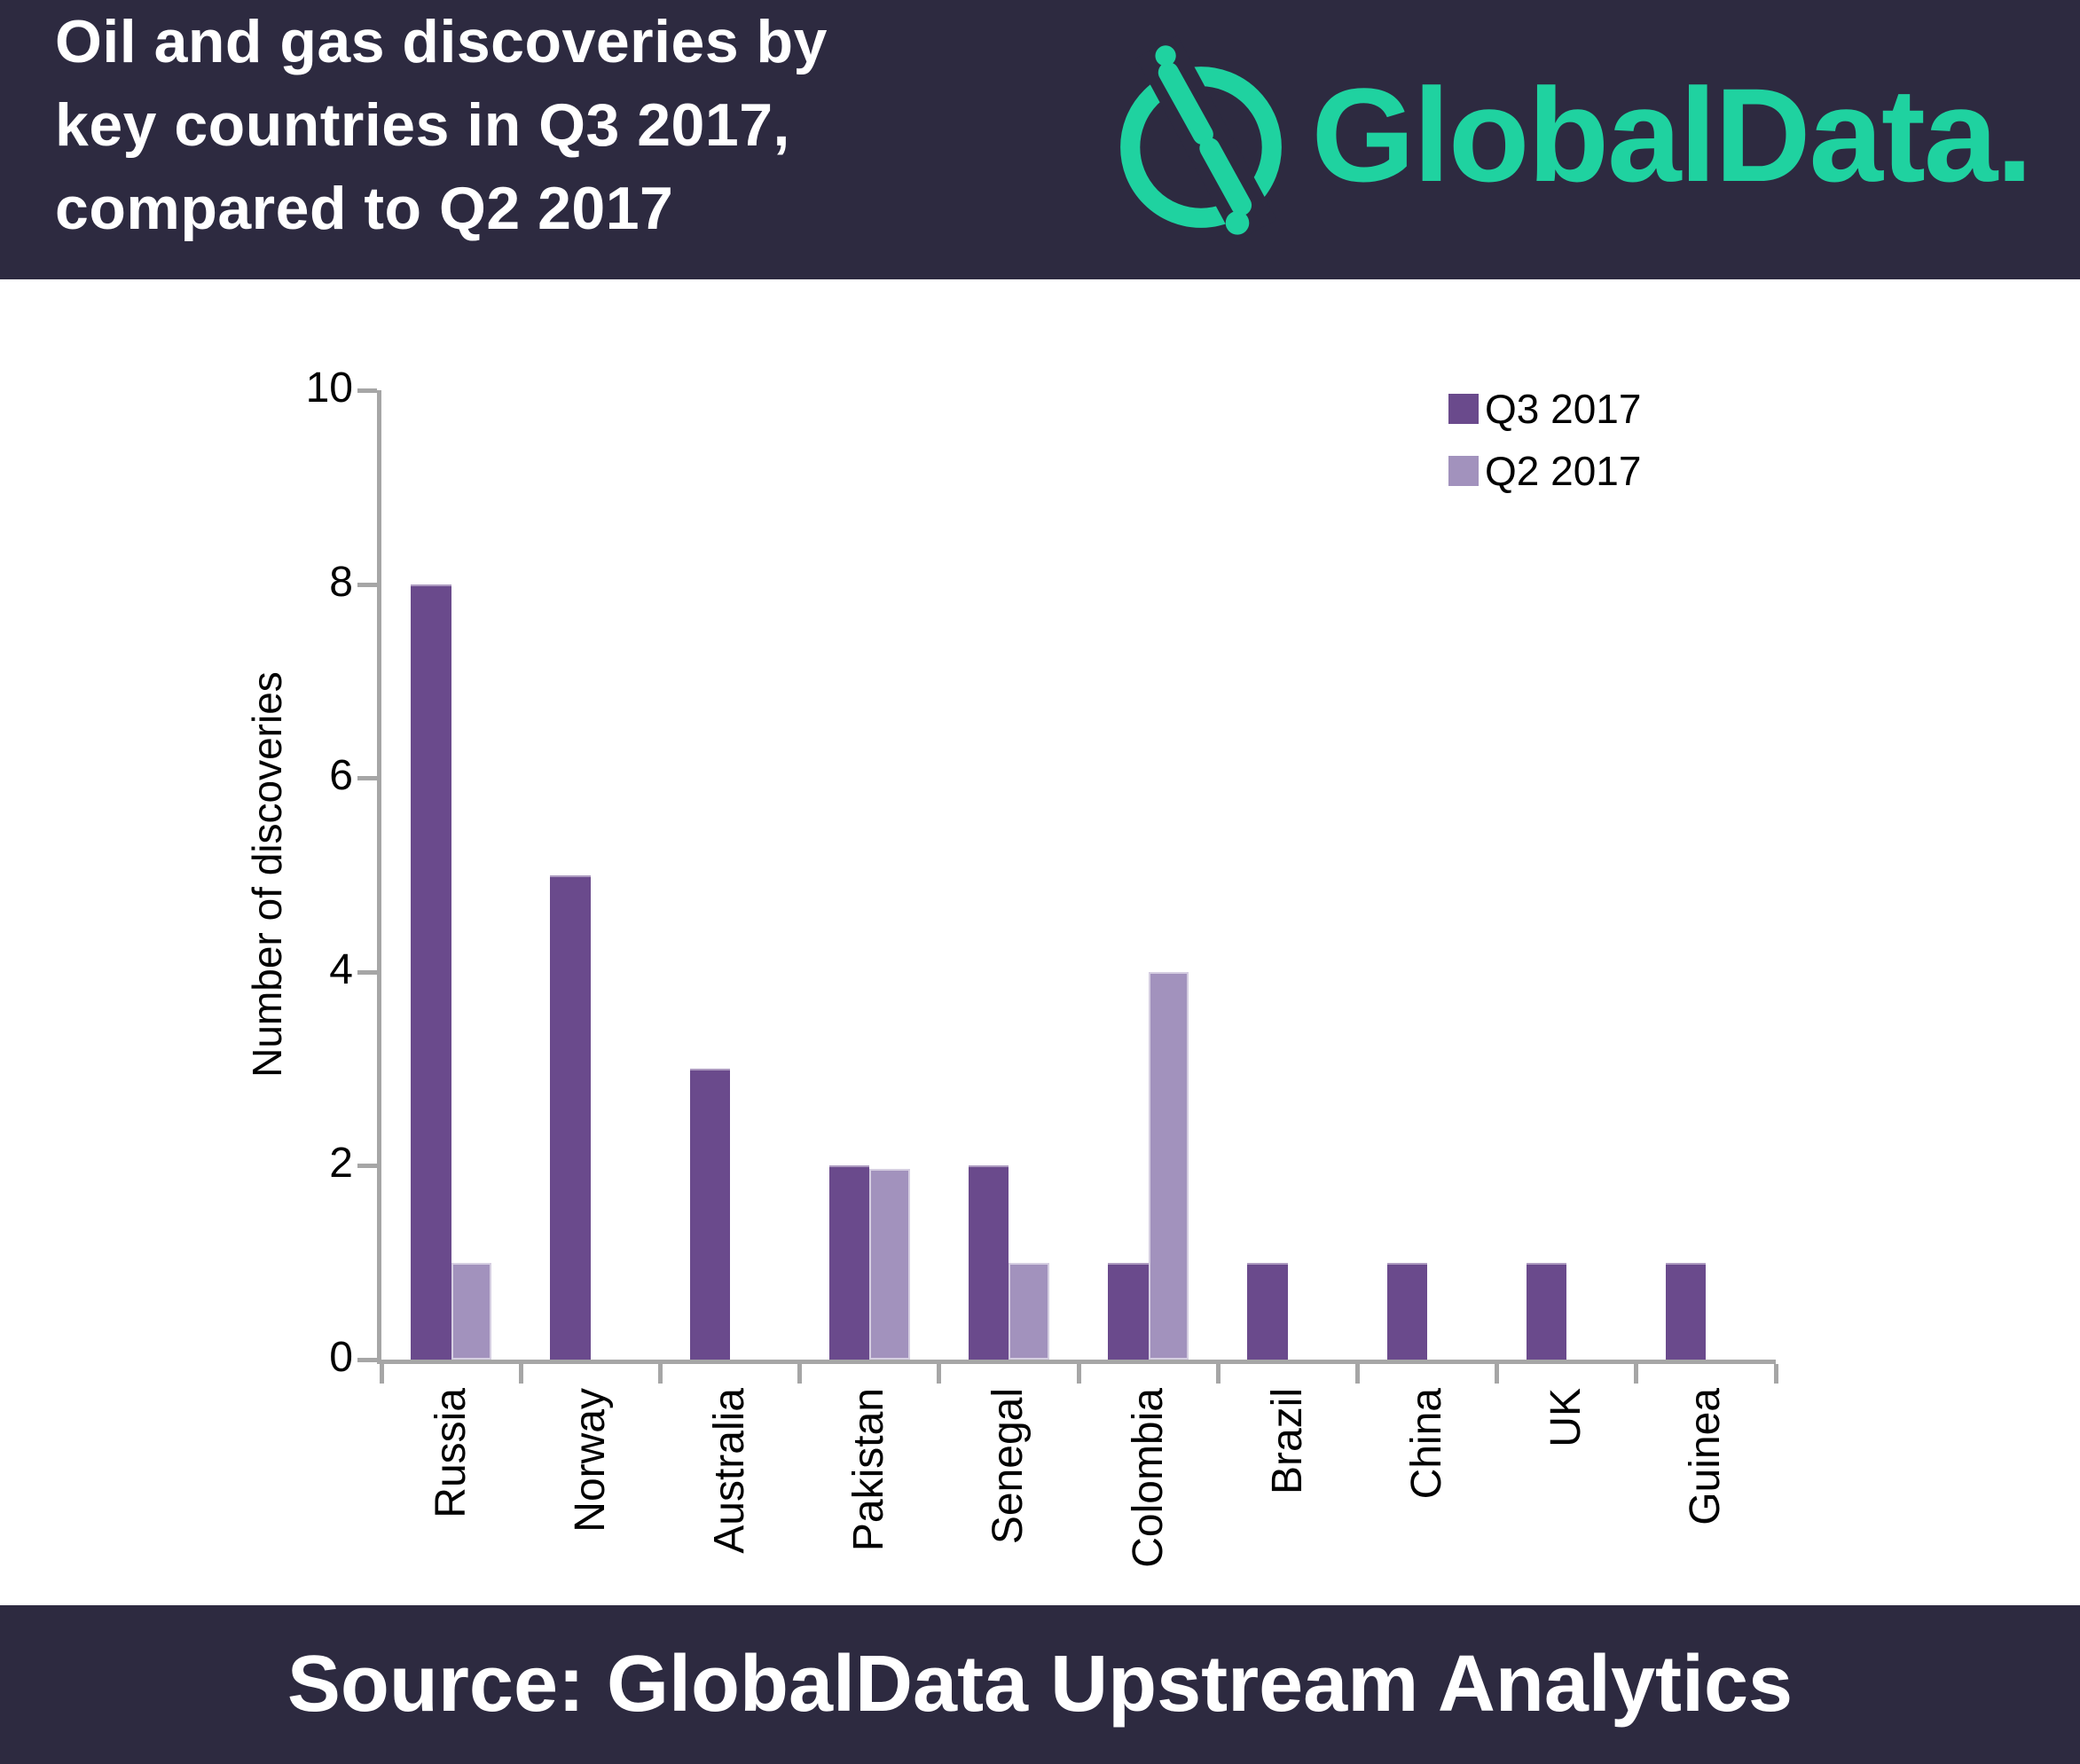  I want to click on category-label-guinea: Guinea, so click(1706, 1456).